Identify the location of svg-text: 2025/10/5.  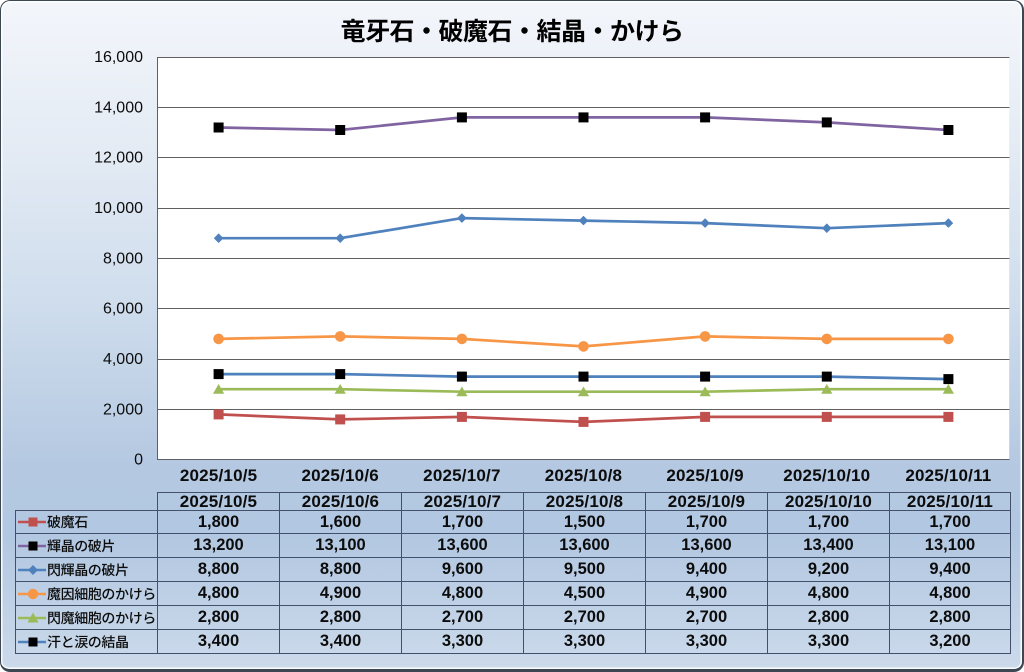
(218, 475).